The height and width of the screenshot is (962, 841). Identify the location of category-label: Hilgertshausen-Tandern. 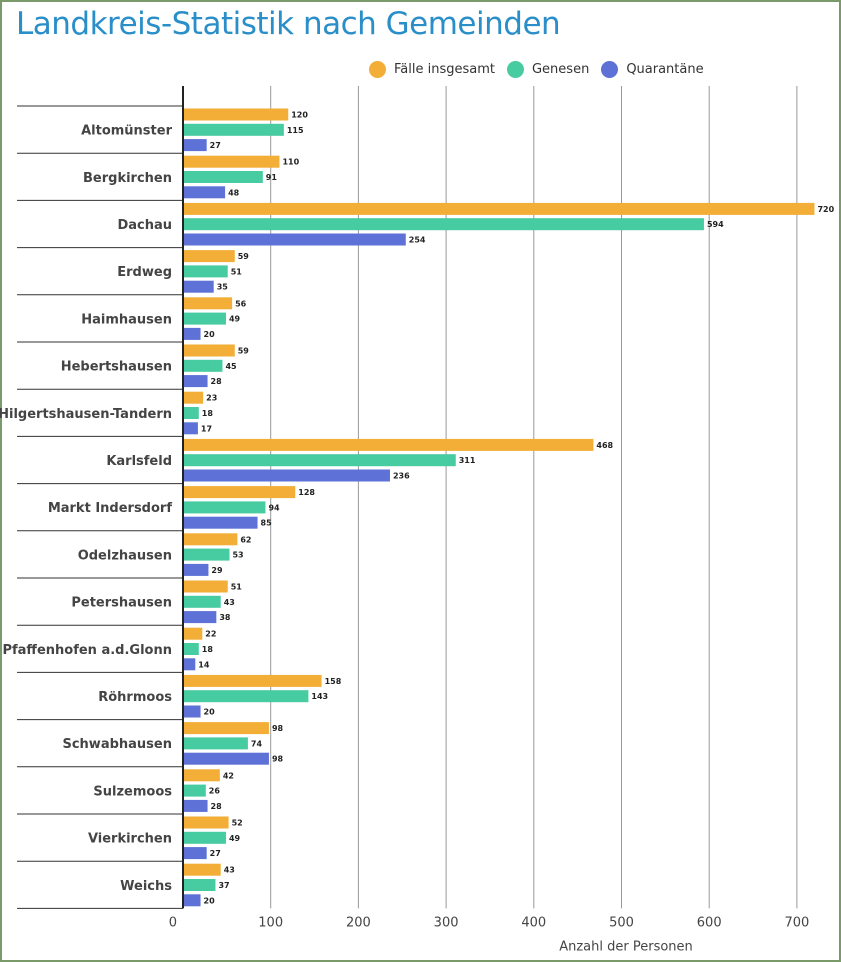
(86, 414).